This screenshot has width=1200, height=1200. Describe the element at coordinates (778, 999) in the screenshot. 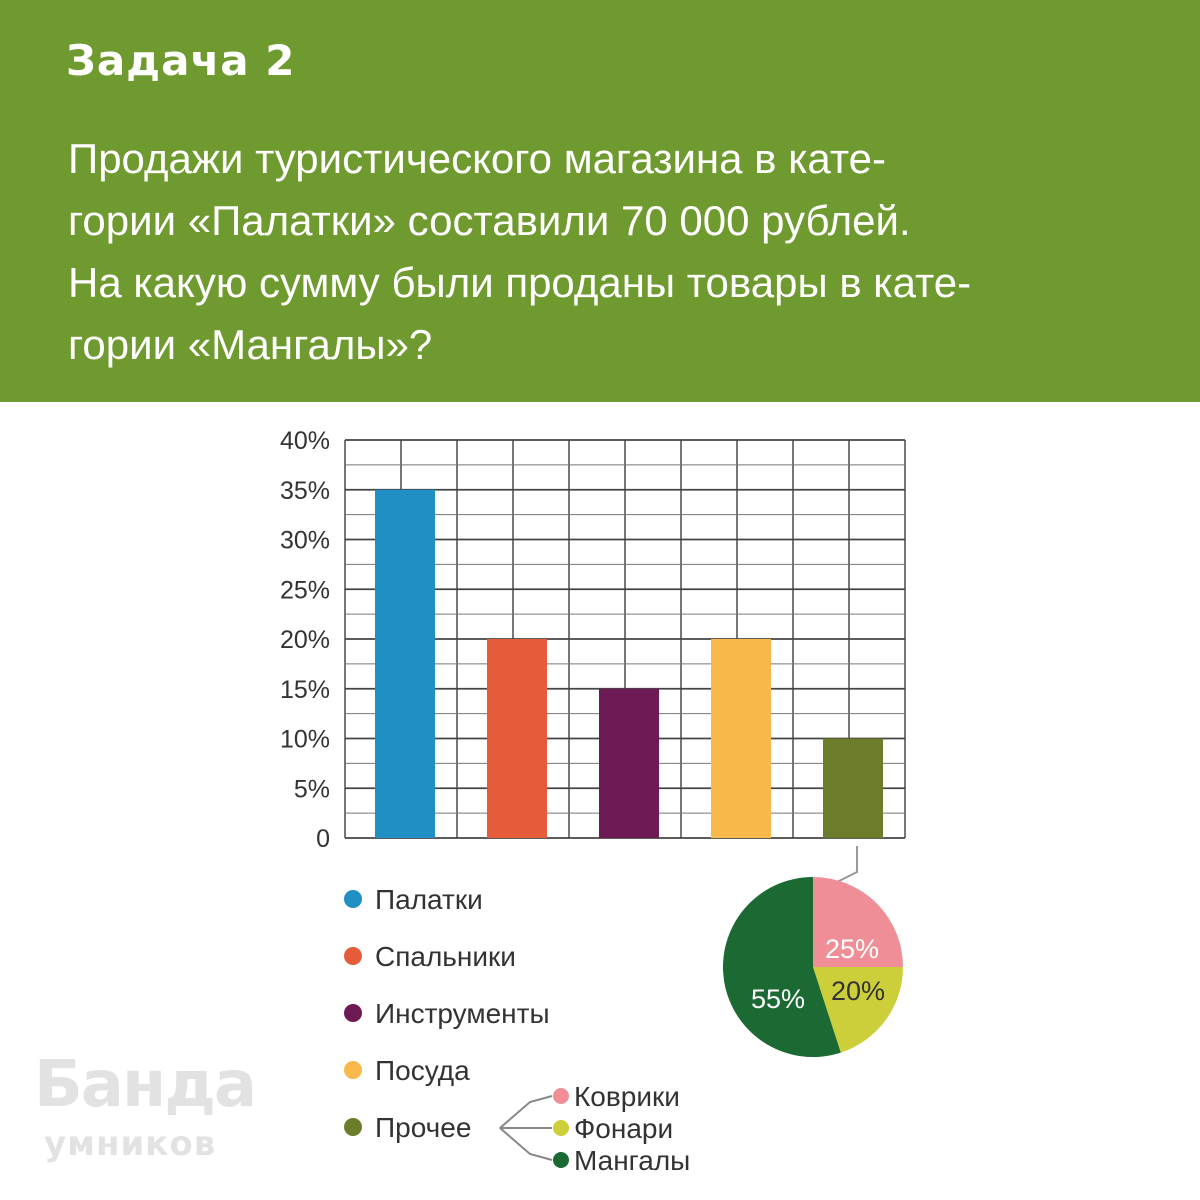

I see `pie-slice-label: 55%` at that location.